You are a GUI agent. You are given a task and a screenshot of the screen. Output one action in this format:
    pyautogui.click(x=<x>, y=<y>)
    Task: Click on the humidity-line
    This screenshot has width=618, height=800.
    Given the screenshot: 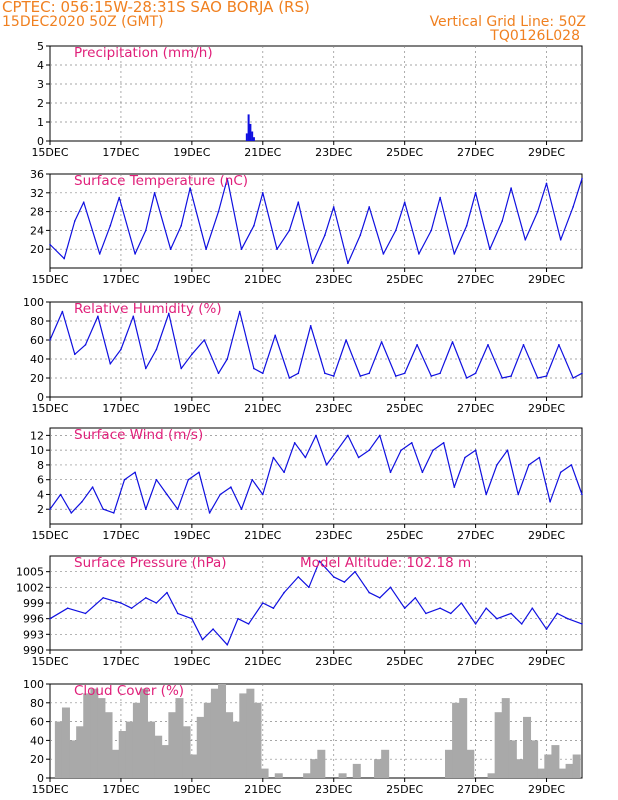 What is the action you would take?
    pyautogui.click(x=316, y=344)
    